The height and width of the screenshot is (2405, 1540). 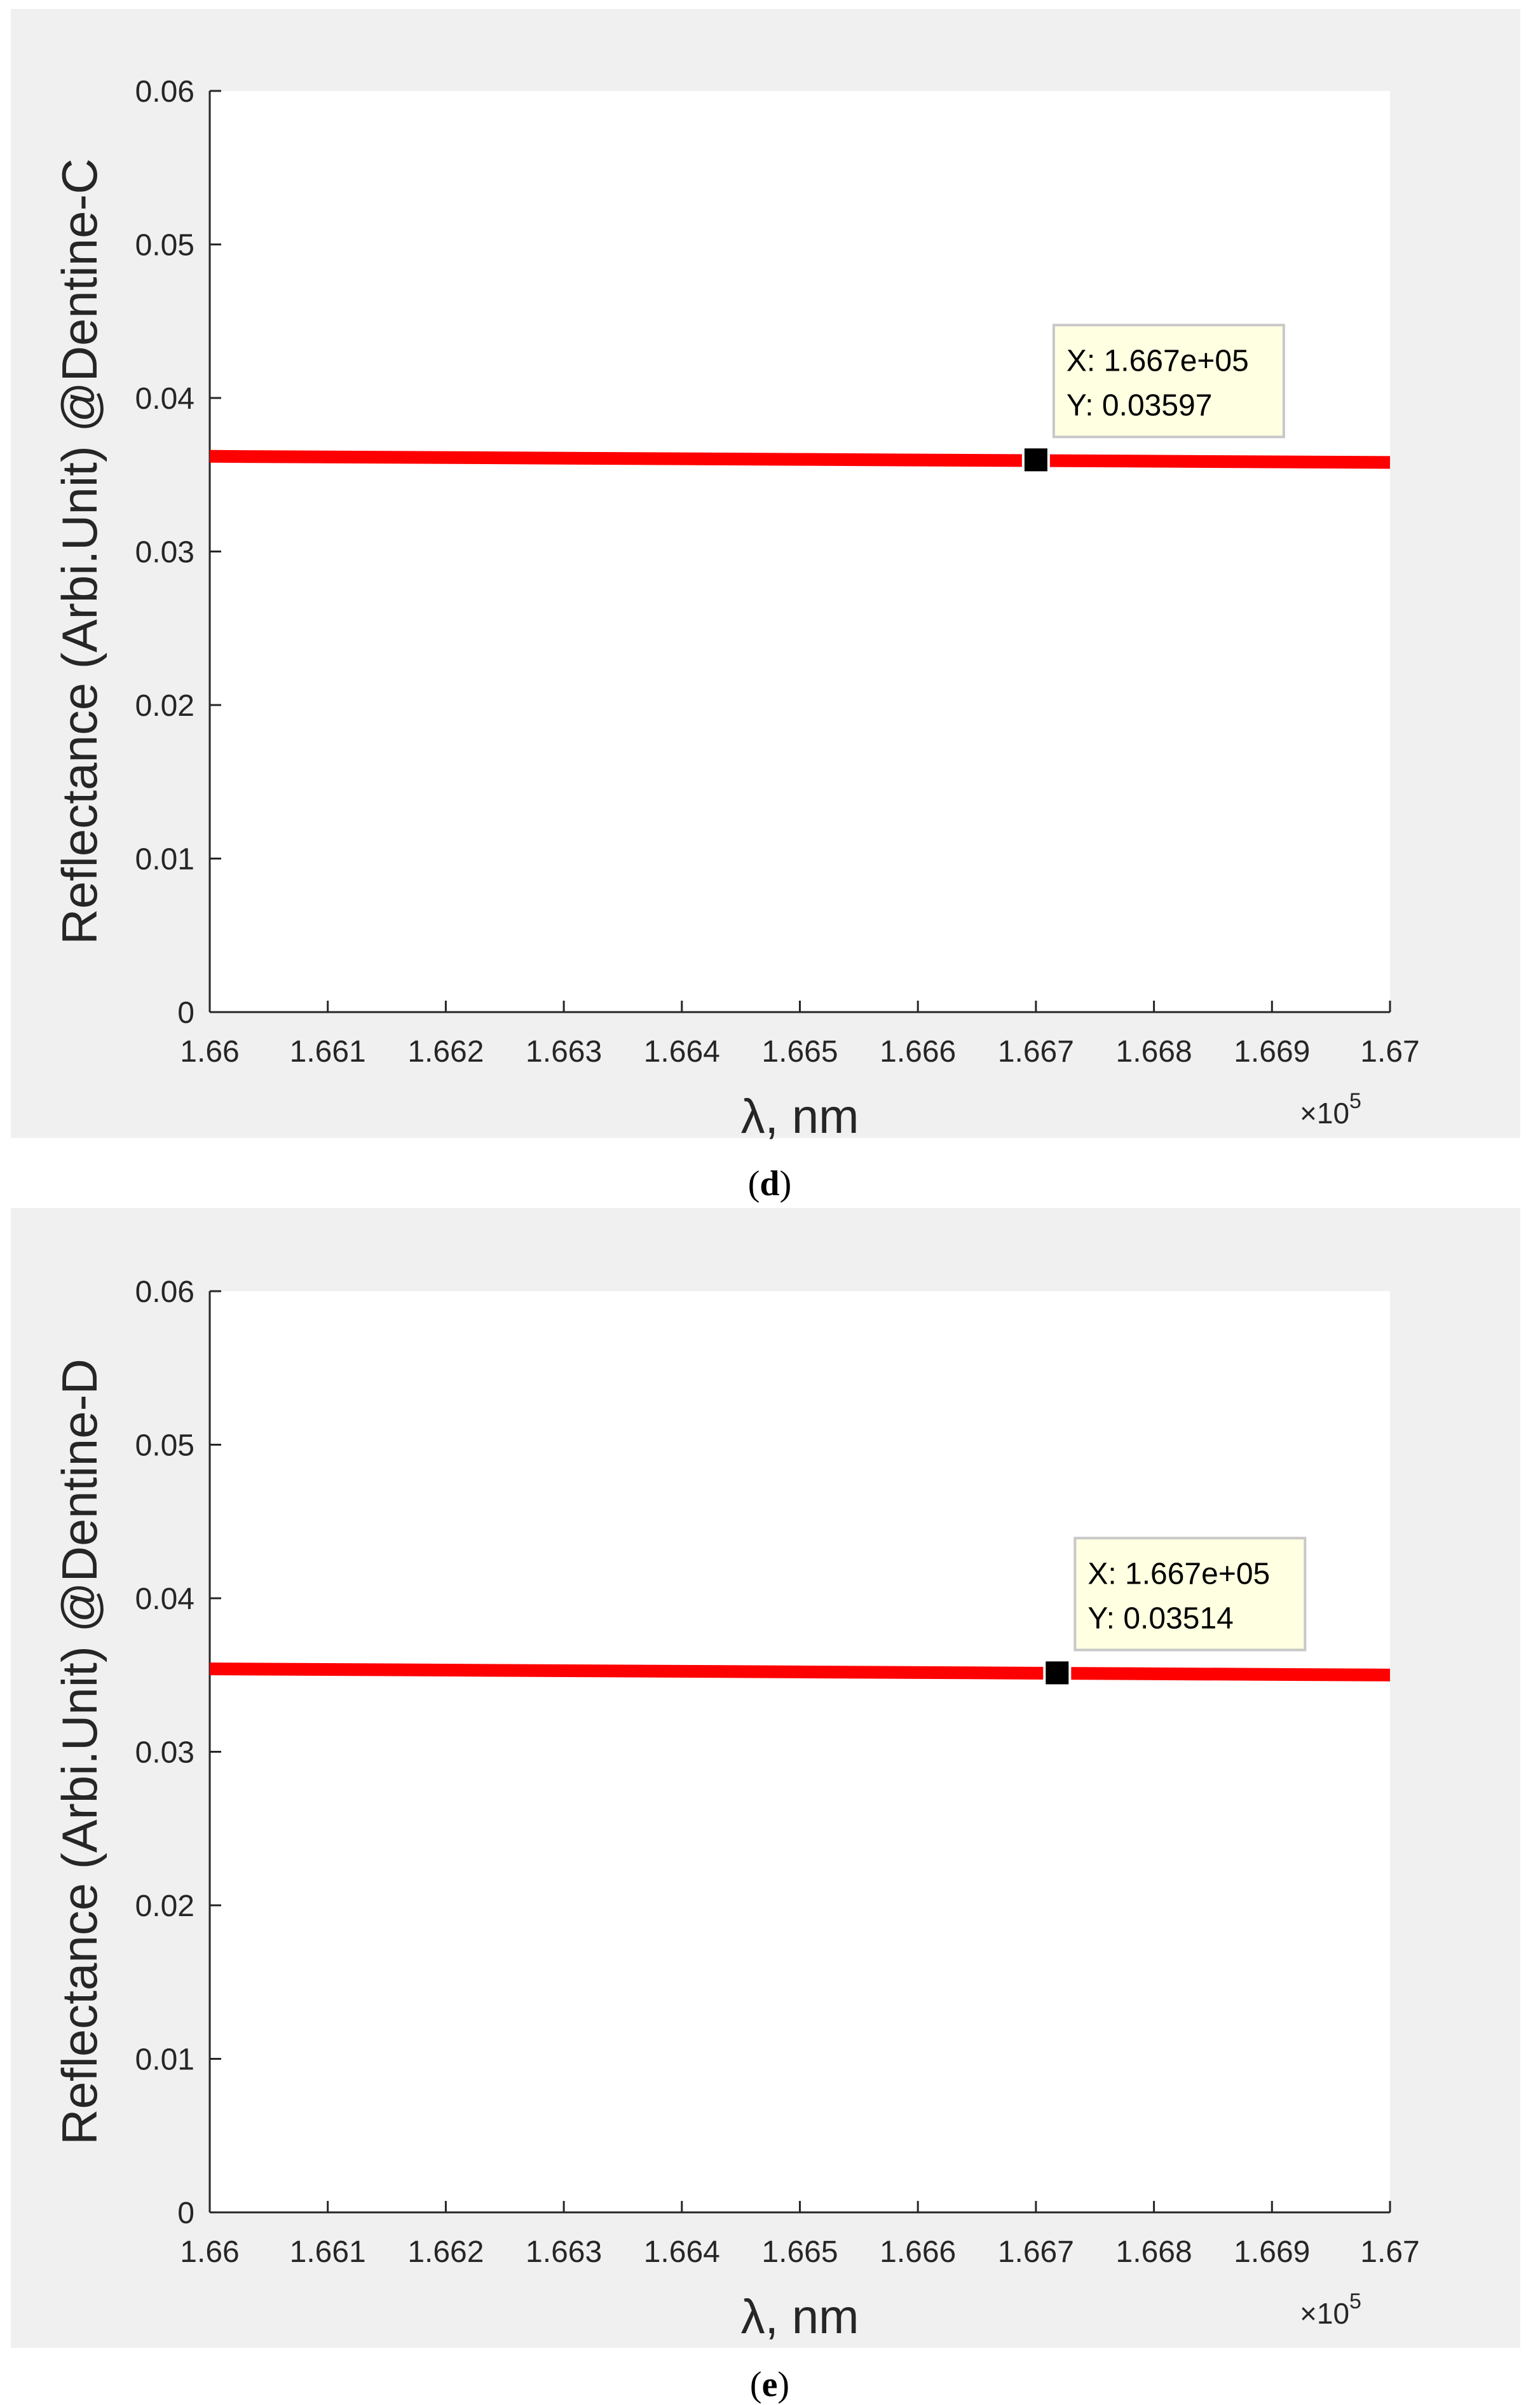 I want to click on datatip-y-text: Y: 0.03597, so click(x=1139, y=405).